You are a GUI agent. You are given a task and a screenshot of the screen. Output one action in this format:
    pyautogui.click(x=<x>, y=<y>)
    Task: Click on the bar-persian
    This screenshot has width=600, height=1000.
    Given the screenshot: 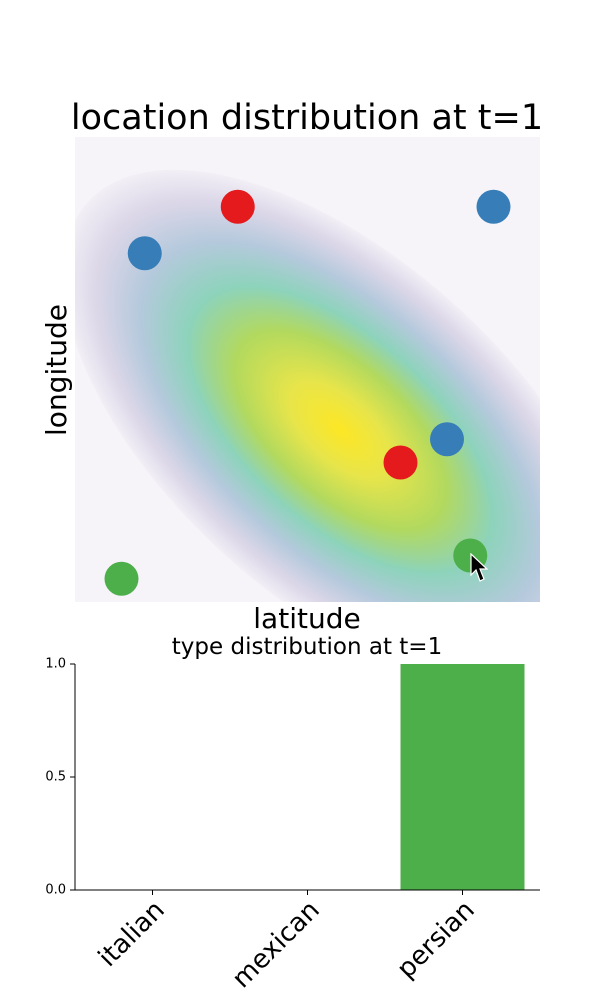 What is the action you would take?
    pyautogui.click(x=462, y=777)
    